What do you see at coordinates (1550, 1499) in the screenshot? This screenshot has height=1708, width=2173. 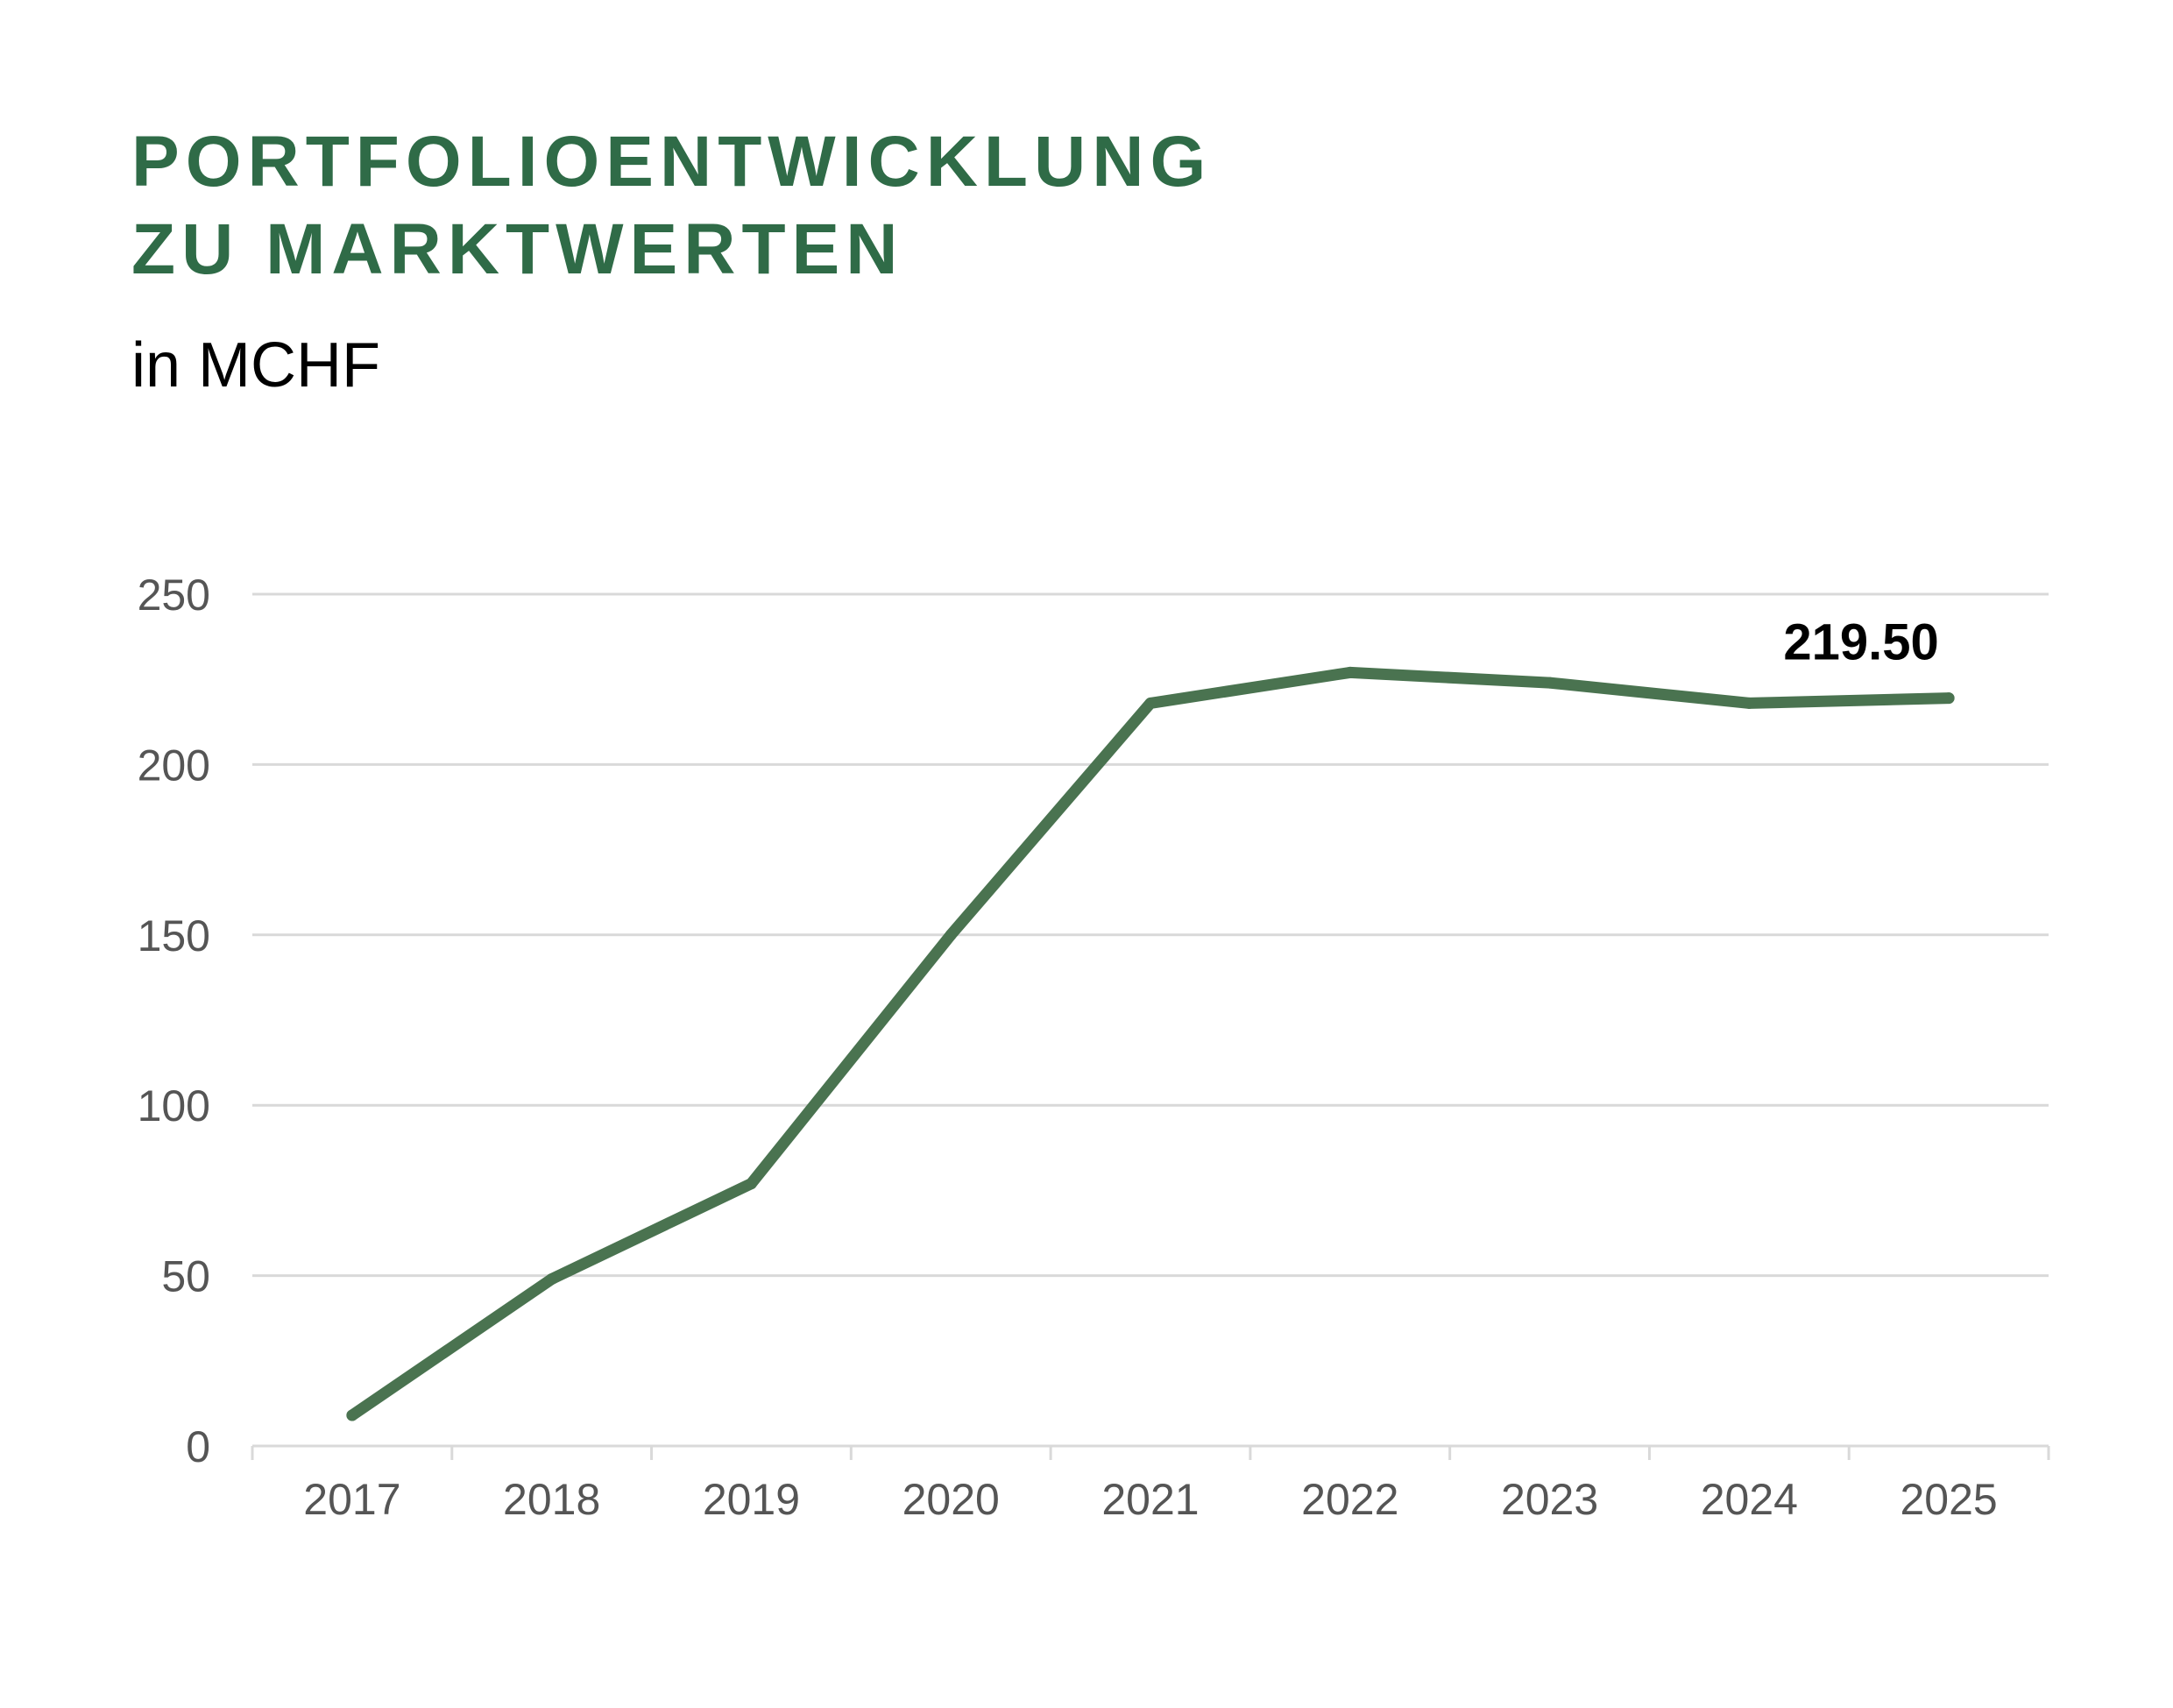 I see `x-tick-label-2023: 2023` at bounding box center [1550, 1499].